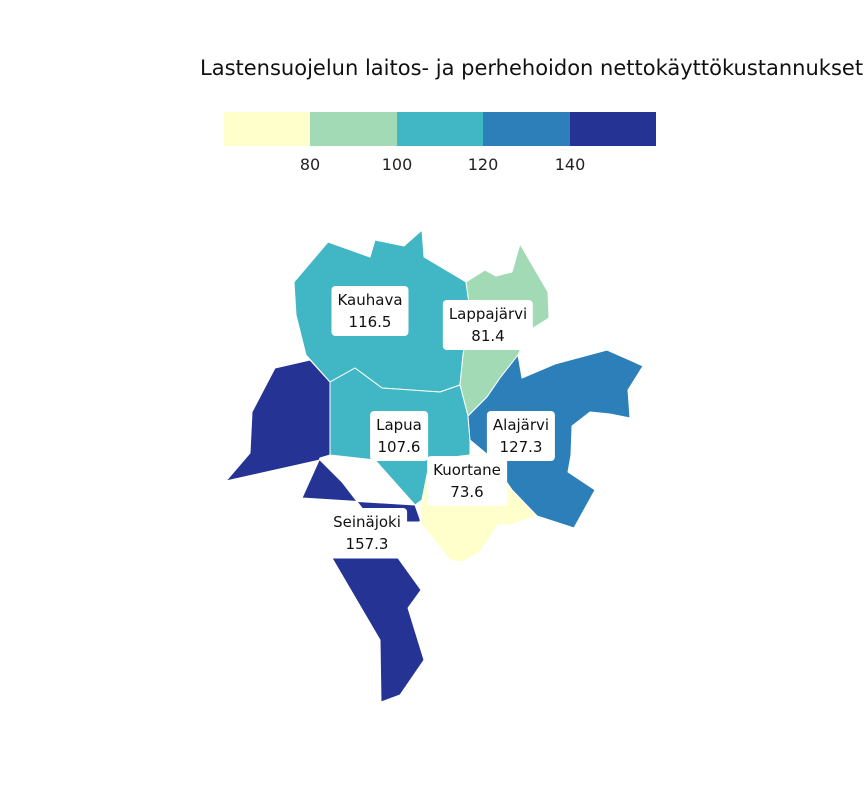  What do you see at coordinates (488, 336) in the screenshot?
I see `region-value: 81.4` at bounding box center [488, 336].